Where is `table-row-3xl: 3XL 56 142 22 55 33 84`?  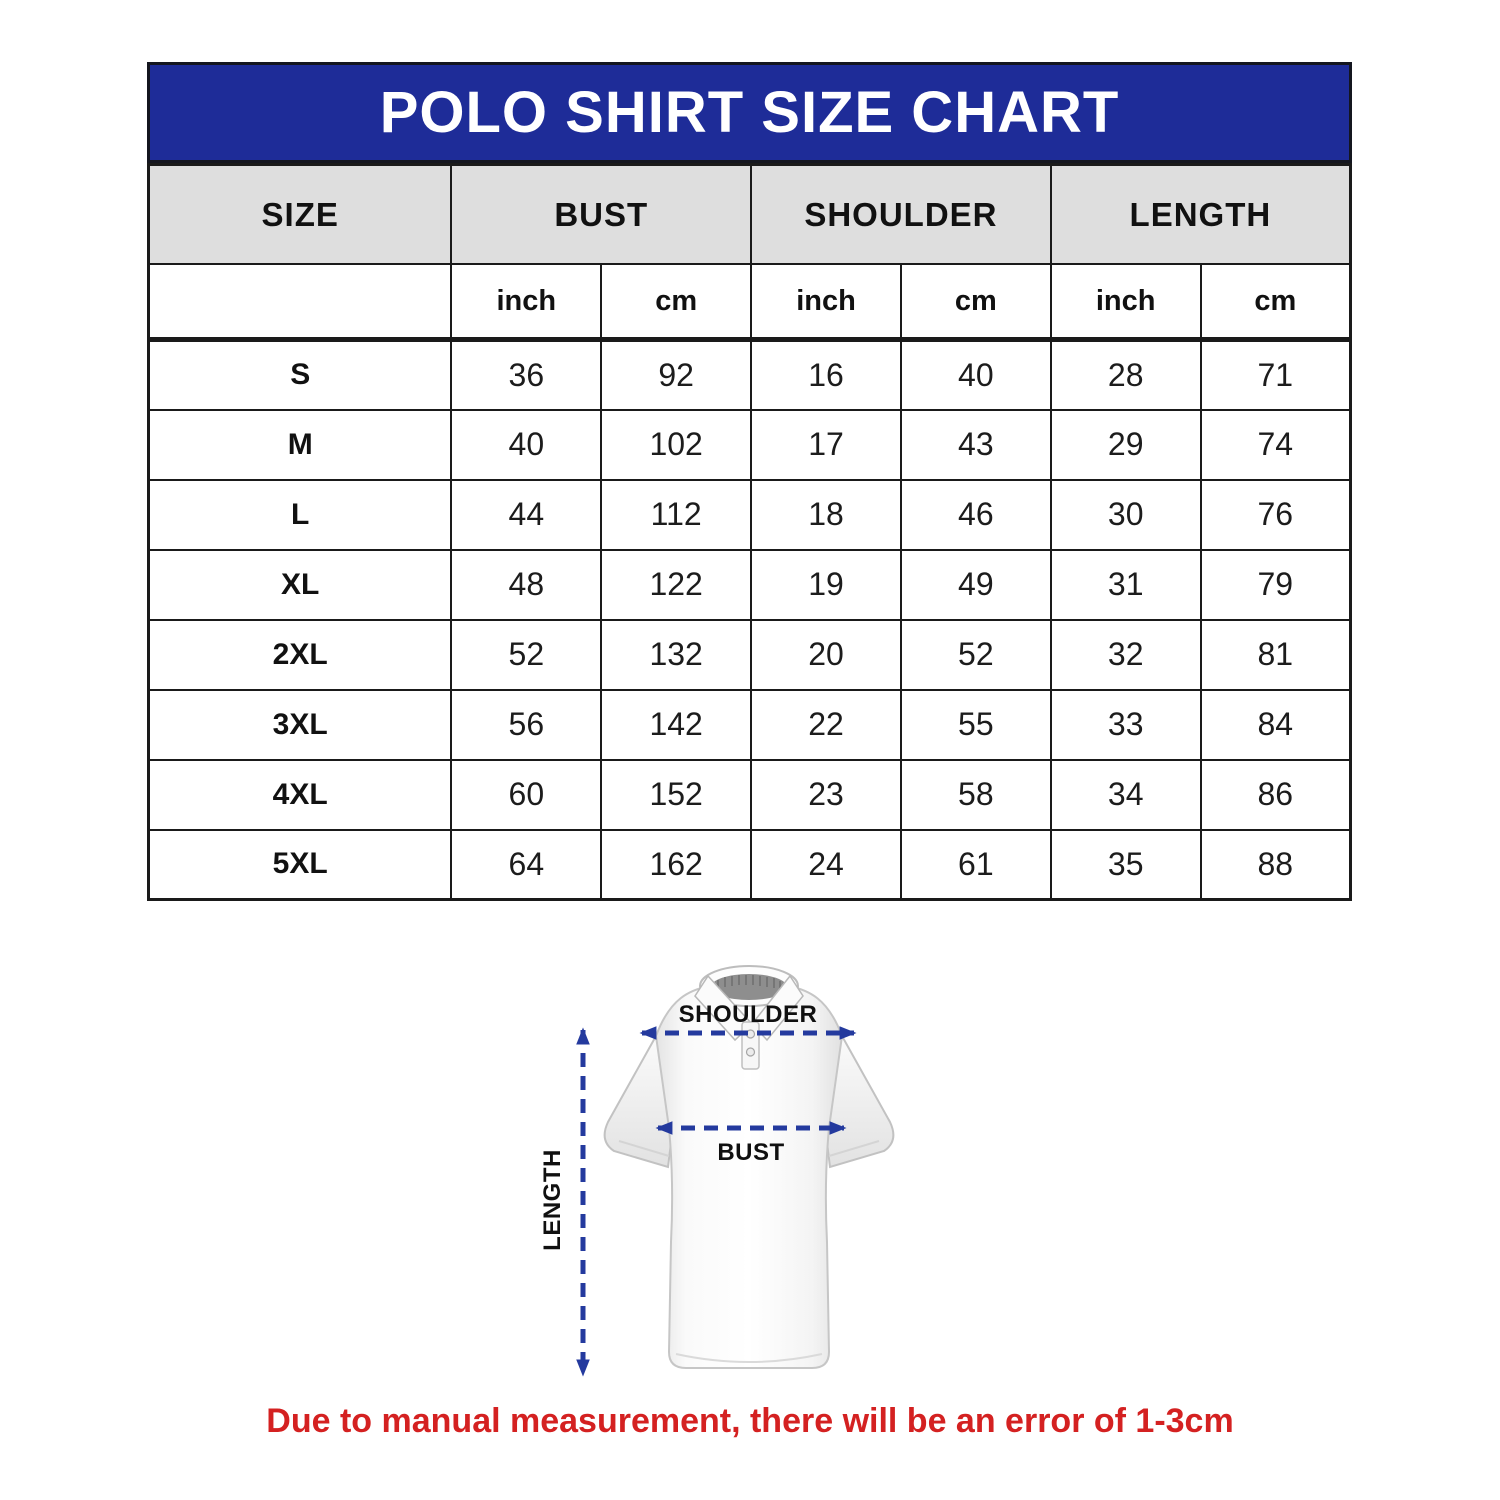 table-row-3xl: 3XL 56 142 22 55 33 84 is located at coordinates (749, 724).